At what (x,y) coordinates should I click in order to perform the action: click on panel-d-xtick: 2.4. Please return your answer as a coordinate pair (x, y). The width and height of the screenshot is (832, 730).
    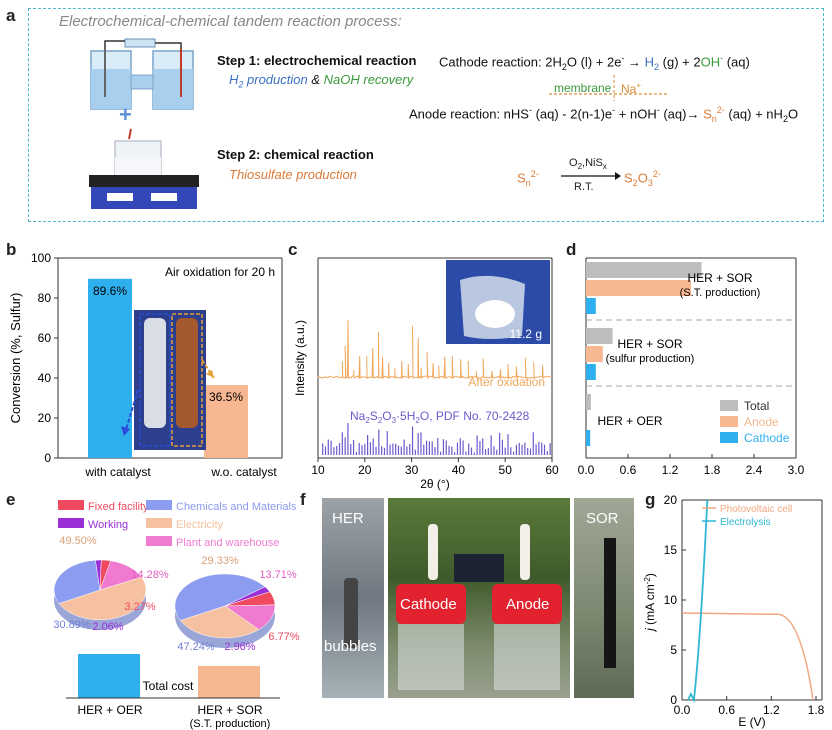
    Looking at the image, I should click on (754, 470).